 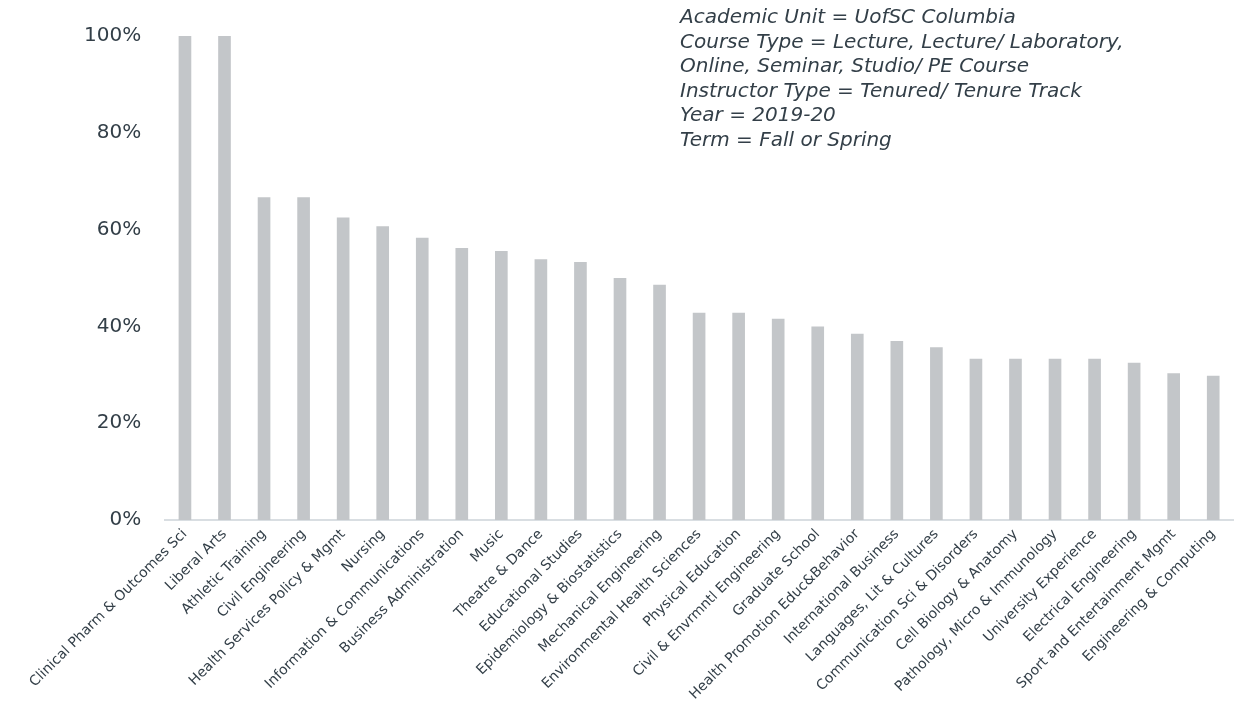 What do you see at coordinates (786, 138) in the screenshot?
I see `annotation: Term = Fall or Spring` at bounding box center [786, 138].